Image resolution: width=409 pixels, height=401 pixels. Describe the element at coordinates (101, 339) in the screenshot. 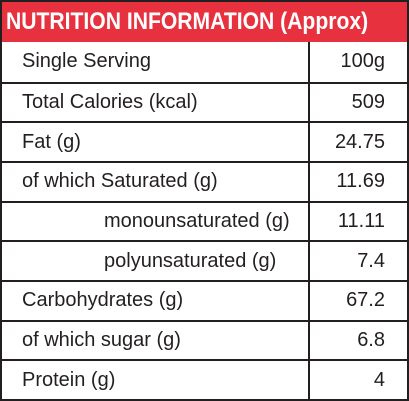

I see `row-label: of which sugar (g)` at that location.